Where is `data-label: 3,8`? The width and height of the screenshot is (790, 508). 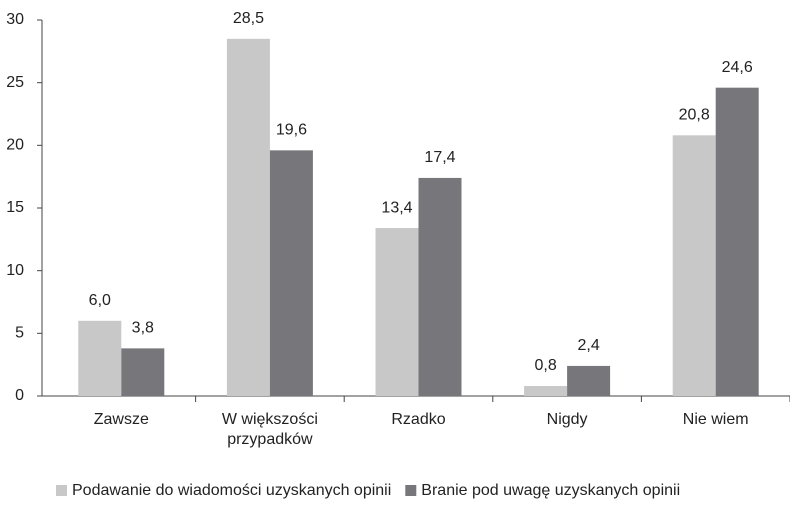
data-label: 3,8 is located at coordinates (143, 328).